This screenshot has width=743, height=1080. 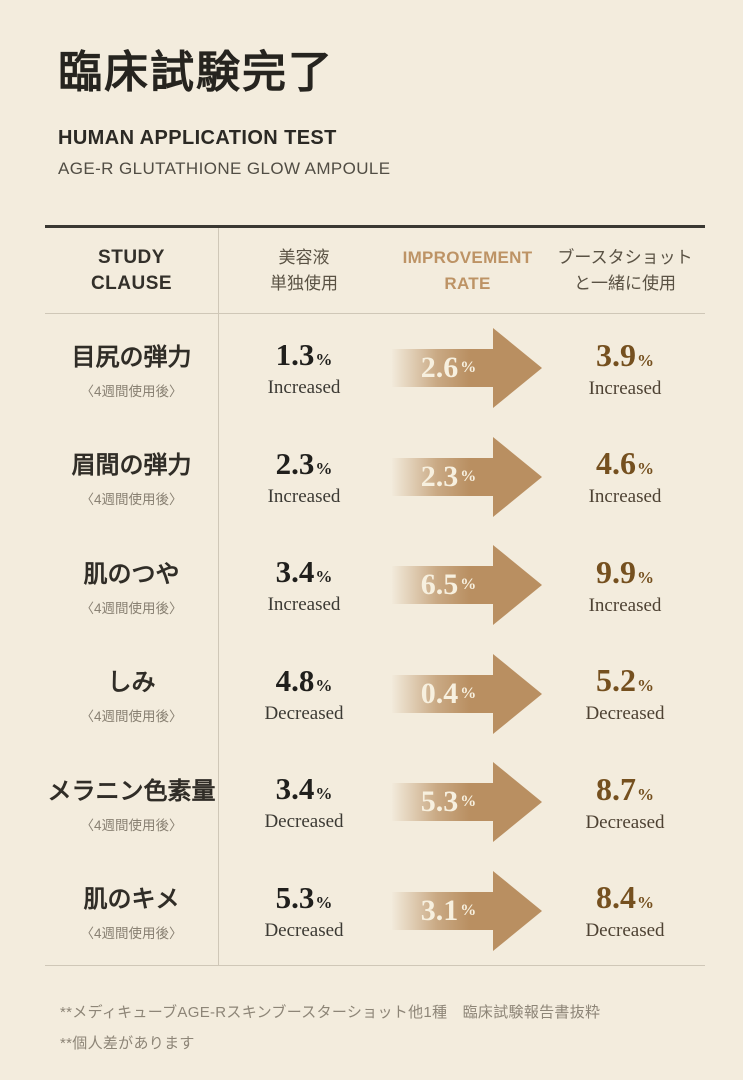 What do you see at coordinates (625, 270) in the screenshot?
I see `column-header-with-booster: ブースタショット と一緒に使用` at bounding box center [625, 270].